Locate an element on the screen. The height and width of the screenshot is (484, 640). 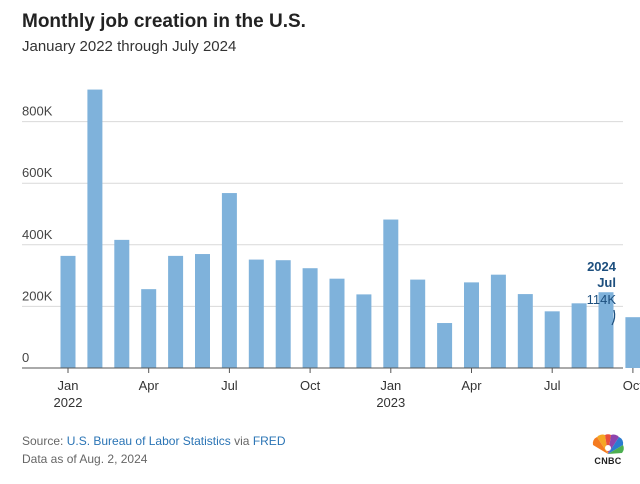
chart-subtitle: January 2022 through July 2024 is located at coordinates (129, 46).